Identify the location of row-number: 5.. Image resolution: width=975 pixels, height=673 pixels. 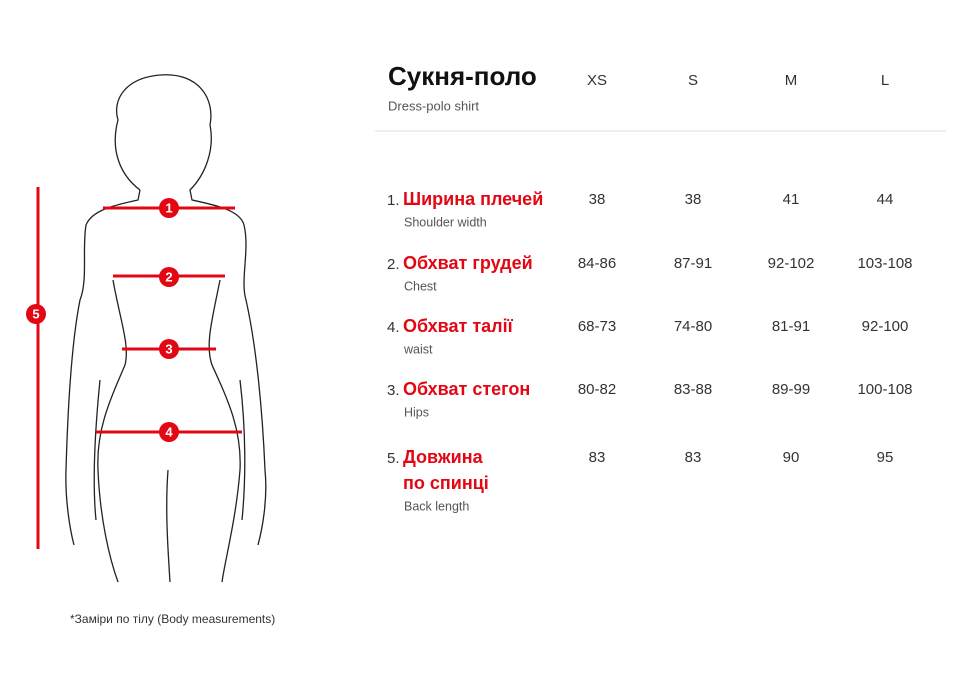
(393, 458).